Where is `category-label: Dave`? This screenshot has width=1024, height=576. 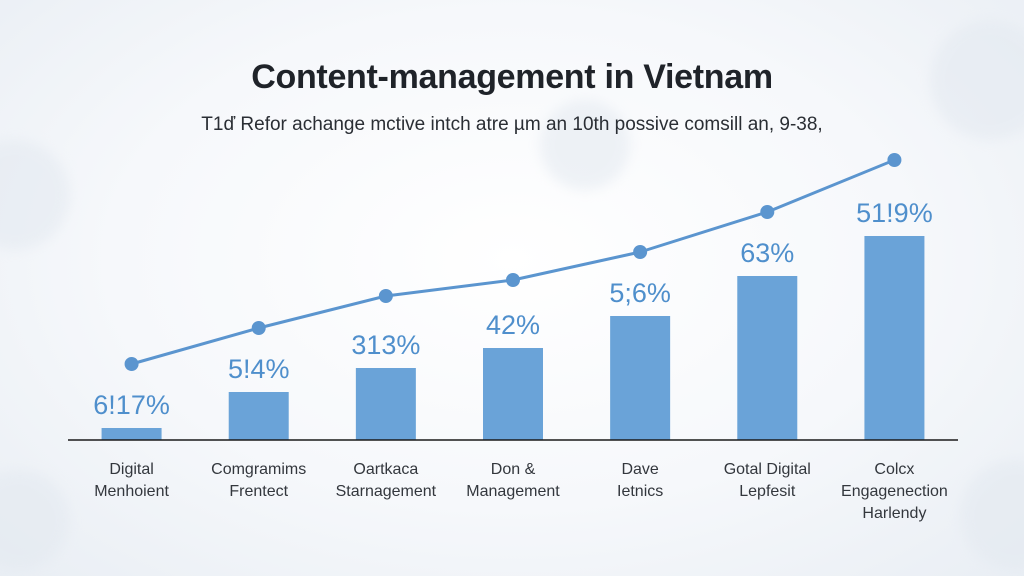
category-label: Dave is located at coordinates (639, 469).